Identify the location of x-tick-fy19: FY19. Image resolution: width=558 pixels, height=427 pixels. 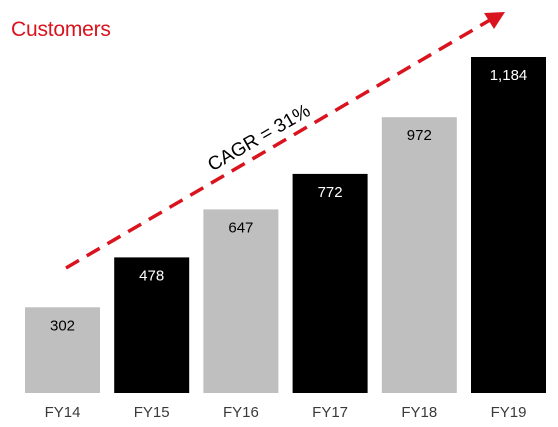
(509, 412).